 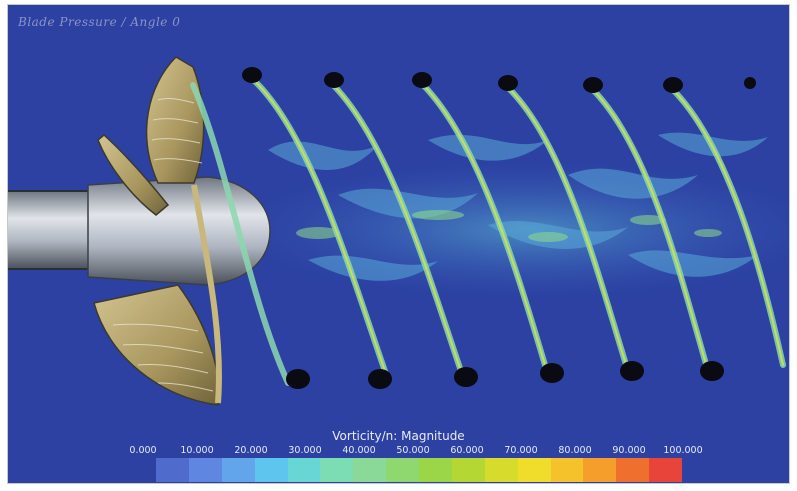 I want to click on colorbar-tick-label: 60.000, so click(x=467, y=450).